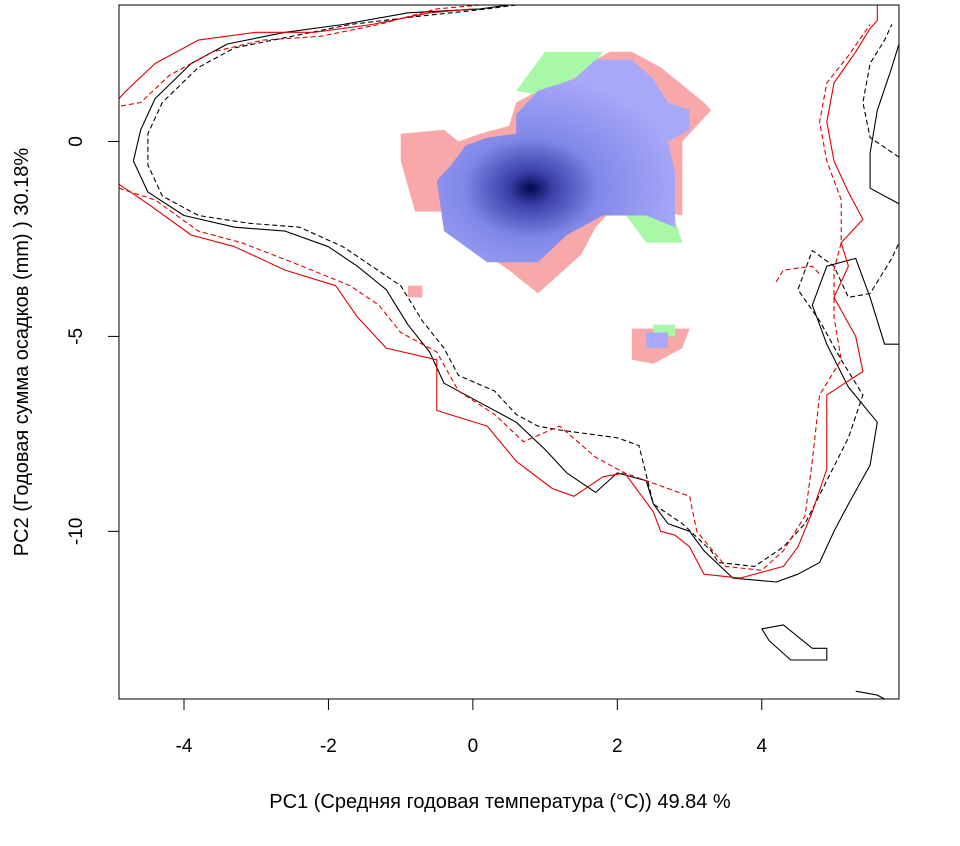  What do you see at coordinates (328, 746) in the screenshot?
I see `x-tick-label: -2` at bounding box center [328, 746].